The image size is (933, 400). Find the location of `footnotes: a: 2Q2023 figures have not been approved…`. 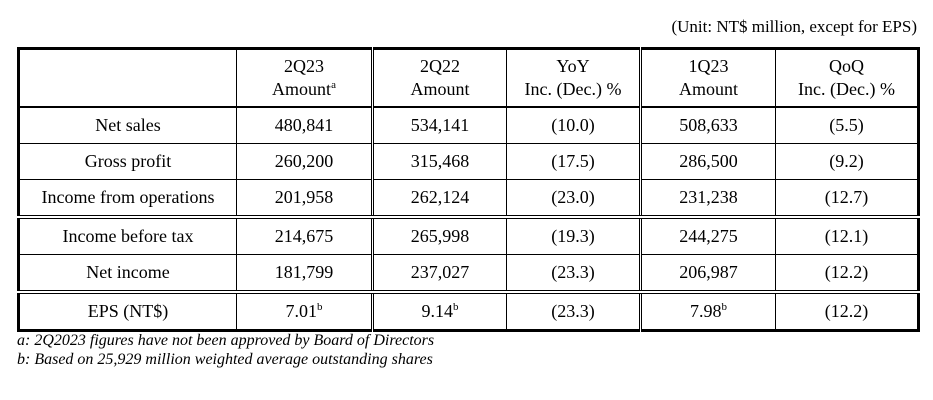

footnotes: a: 2Q2023 figures have not been approved… is located at coordinates (225, 350).